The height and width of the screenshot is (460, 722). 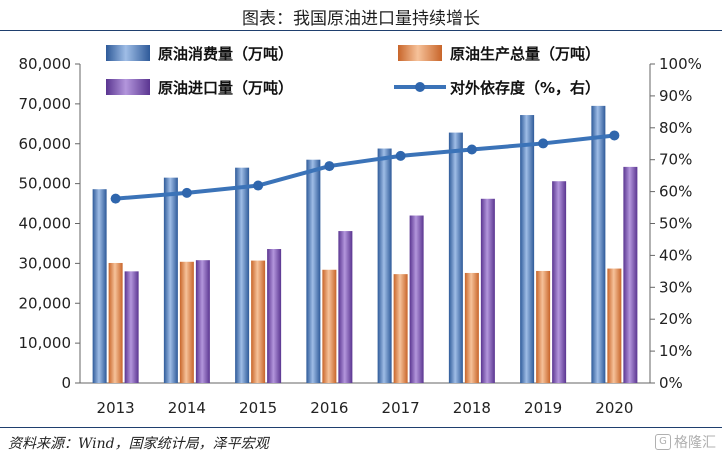 I want to click on y-left-tick-label: 50,000, so click(x=45, y=184).